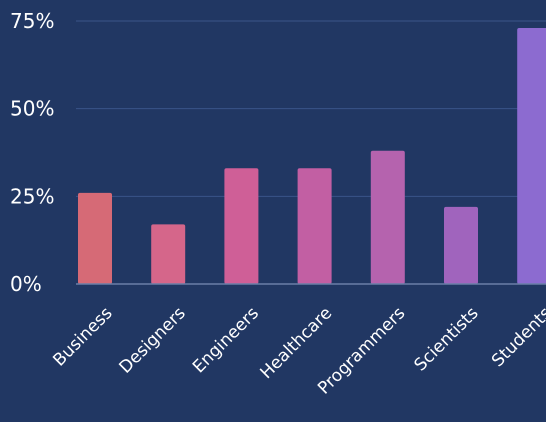 This screenshot has width=546, height=422. I want to click on x-tick-label-business: Business, so click(82, 336).